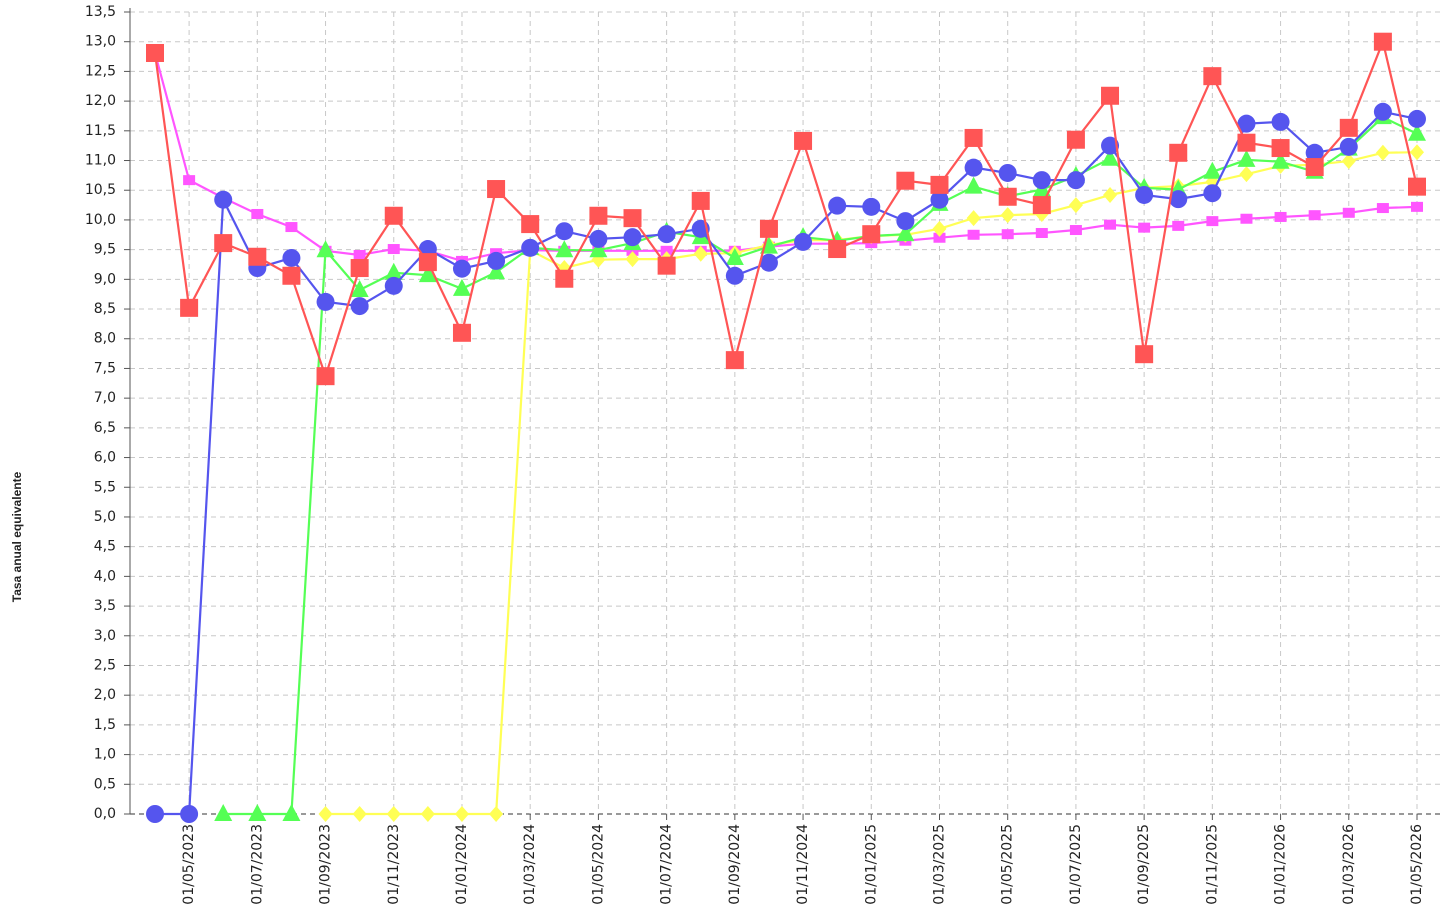  I want to click on y-tick-label: 8,0, so click(105, 339).